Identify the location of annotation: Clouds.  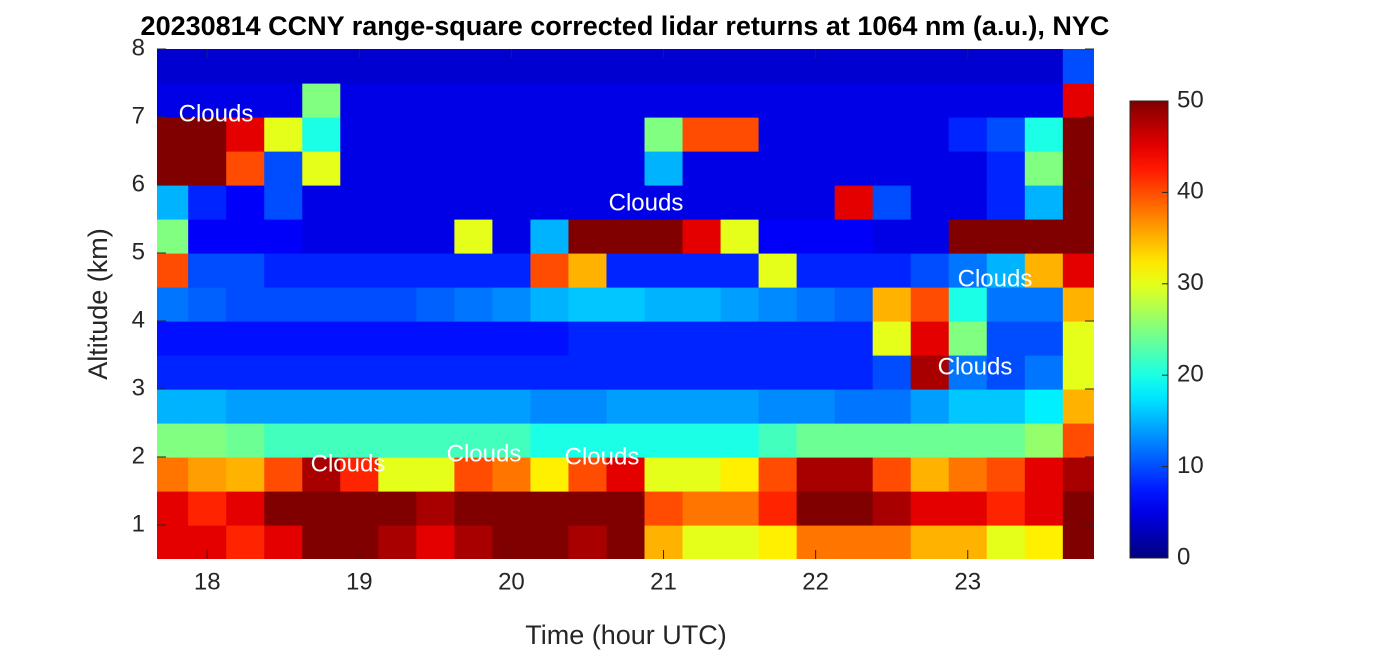
(602, 456).